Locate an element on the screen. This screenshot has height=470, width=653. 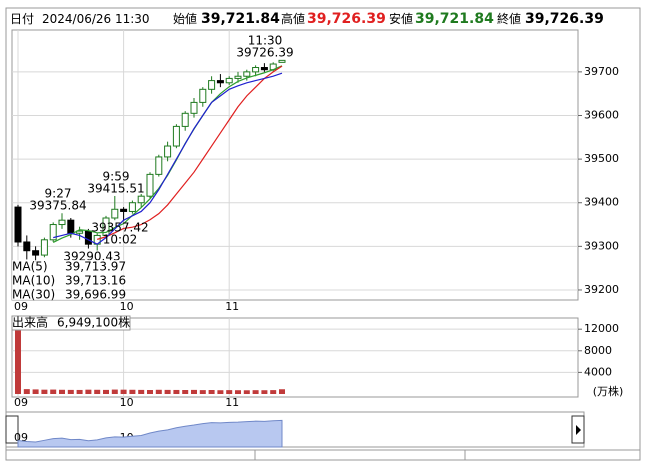
open: 39,721.84 is located at coordinates (240, 19).